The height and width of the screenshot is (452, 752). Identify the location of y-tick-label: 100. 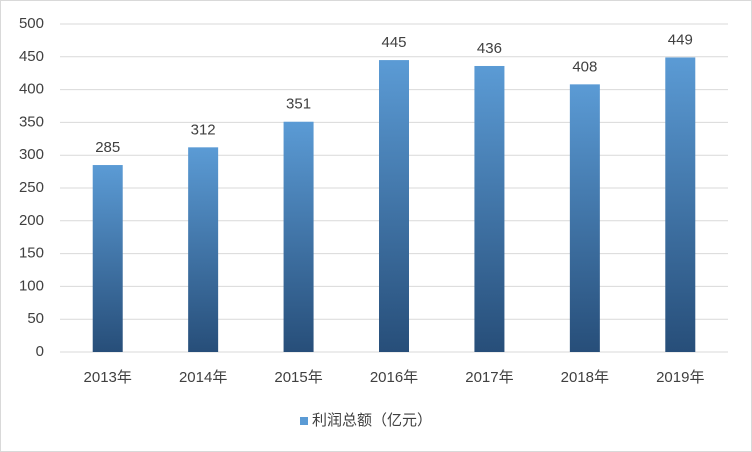
(31, 285).